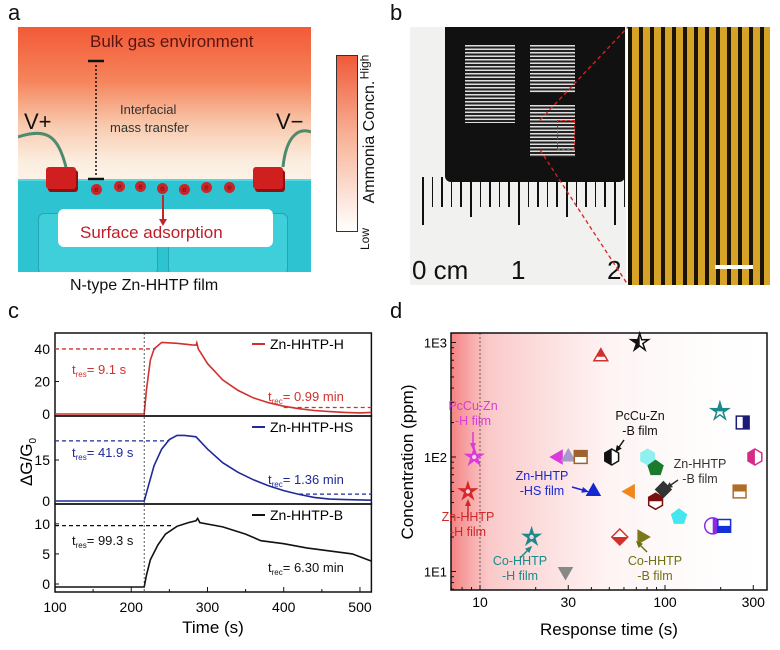  Describe the element at coordinates (396, 12) in the screenshot. I see `panel-b-label: b` at that location.